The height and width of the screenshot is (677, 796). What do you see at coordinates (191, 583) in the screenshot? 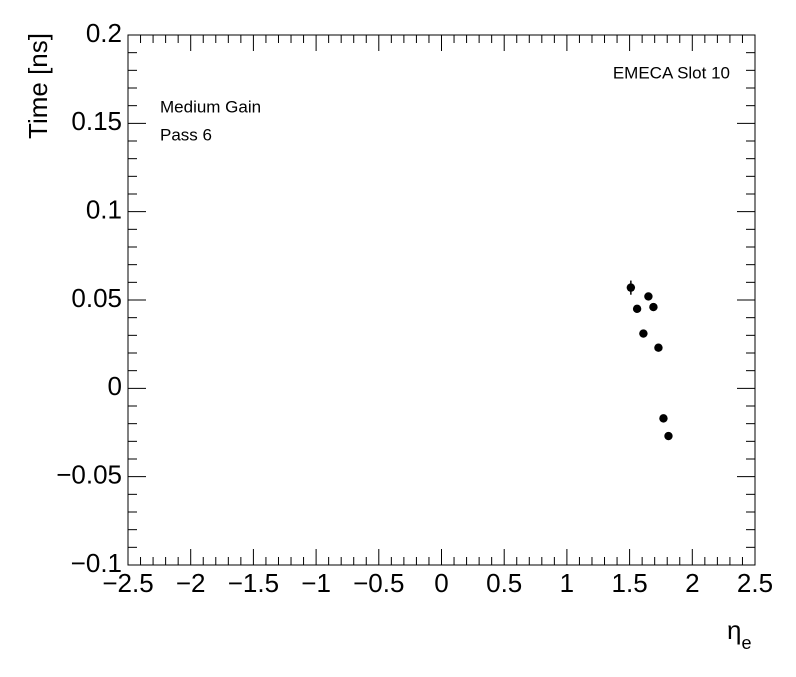
I see `x-tick-label: −2` at bounding box center [191, 583].